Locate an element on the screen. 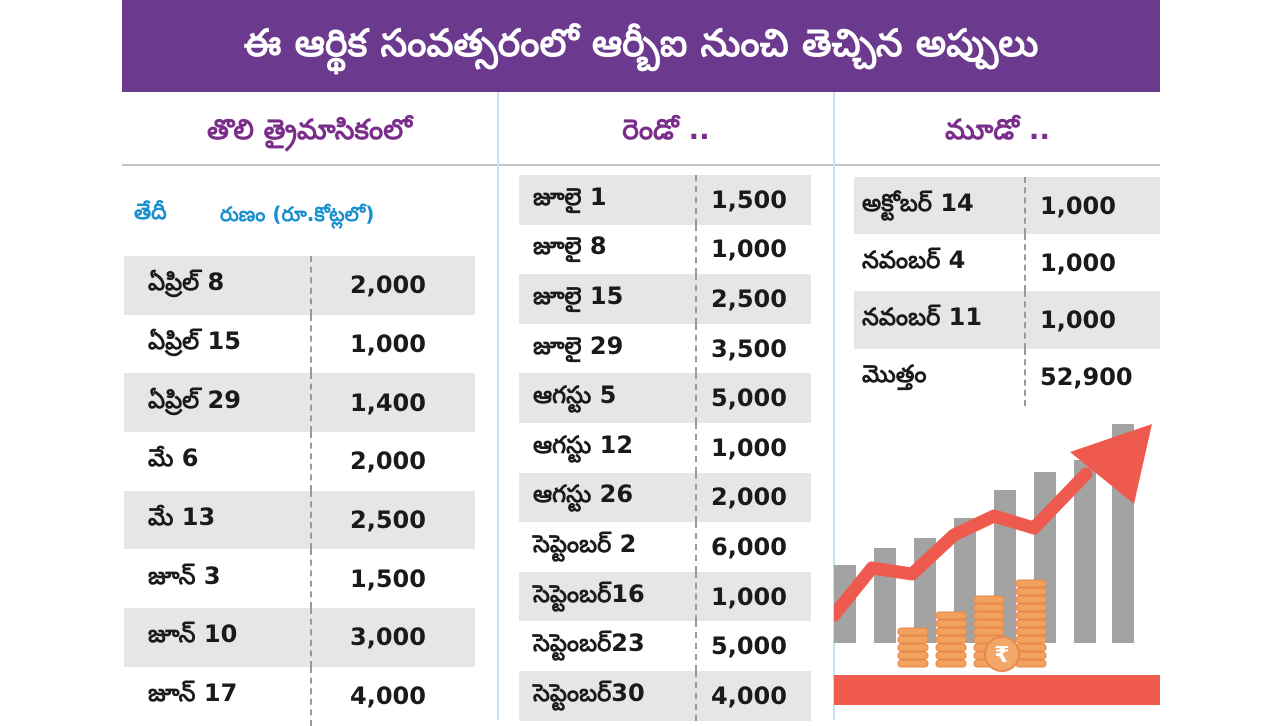 This screenshot has width=1280, height=726. table-row: జూలై 1 1,500 is located at coordinates (665, 200).